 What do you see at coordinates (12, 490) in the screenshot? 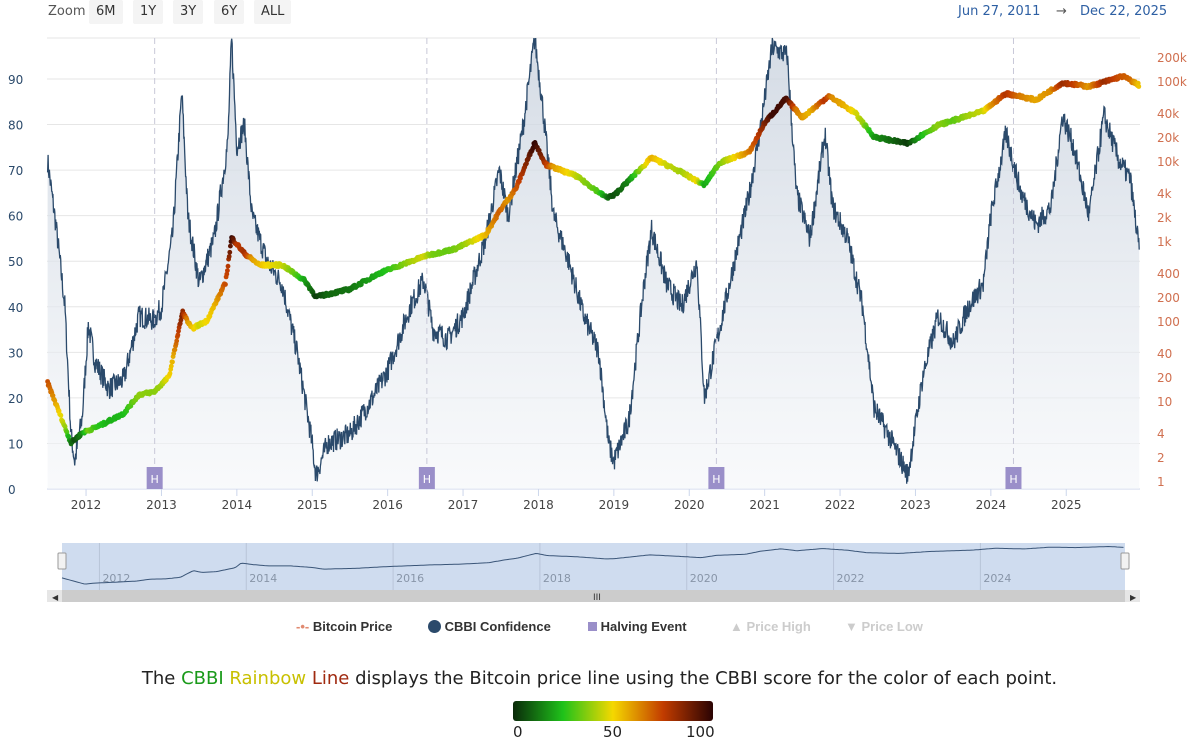
I see `y-left-tick: 0` at bounding box center [12, 490].